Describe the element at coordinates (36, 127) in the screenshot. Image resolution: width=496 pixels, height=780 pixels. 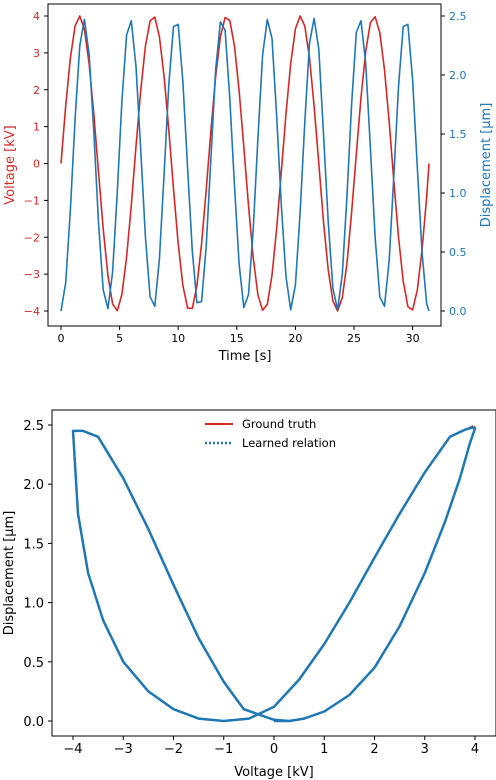
I see `top-left-tick-label: 1` at that location.